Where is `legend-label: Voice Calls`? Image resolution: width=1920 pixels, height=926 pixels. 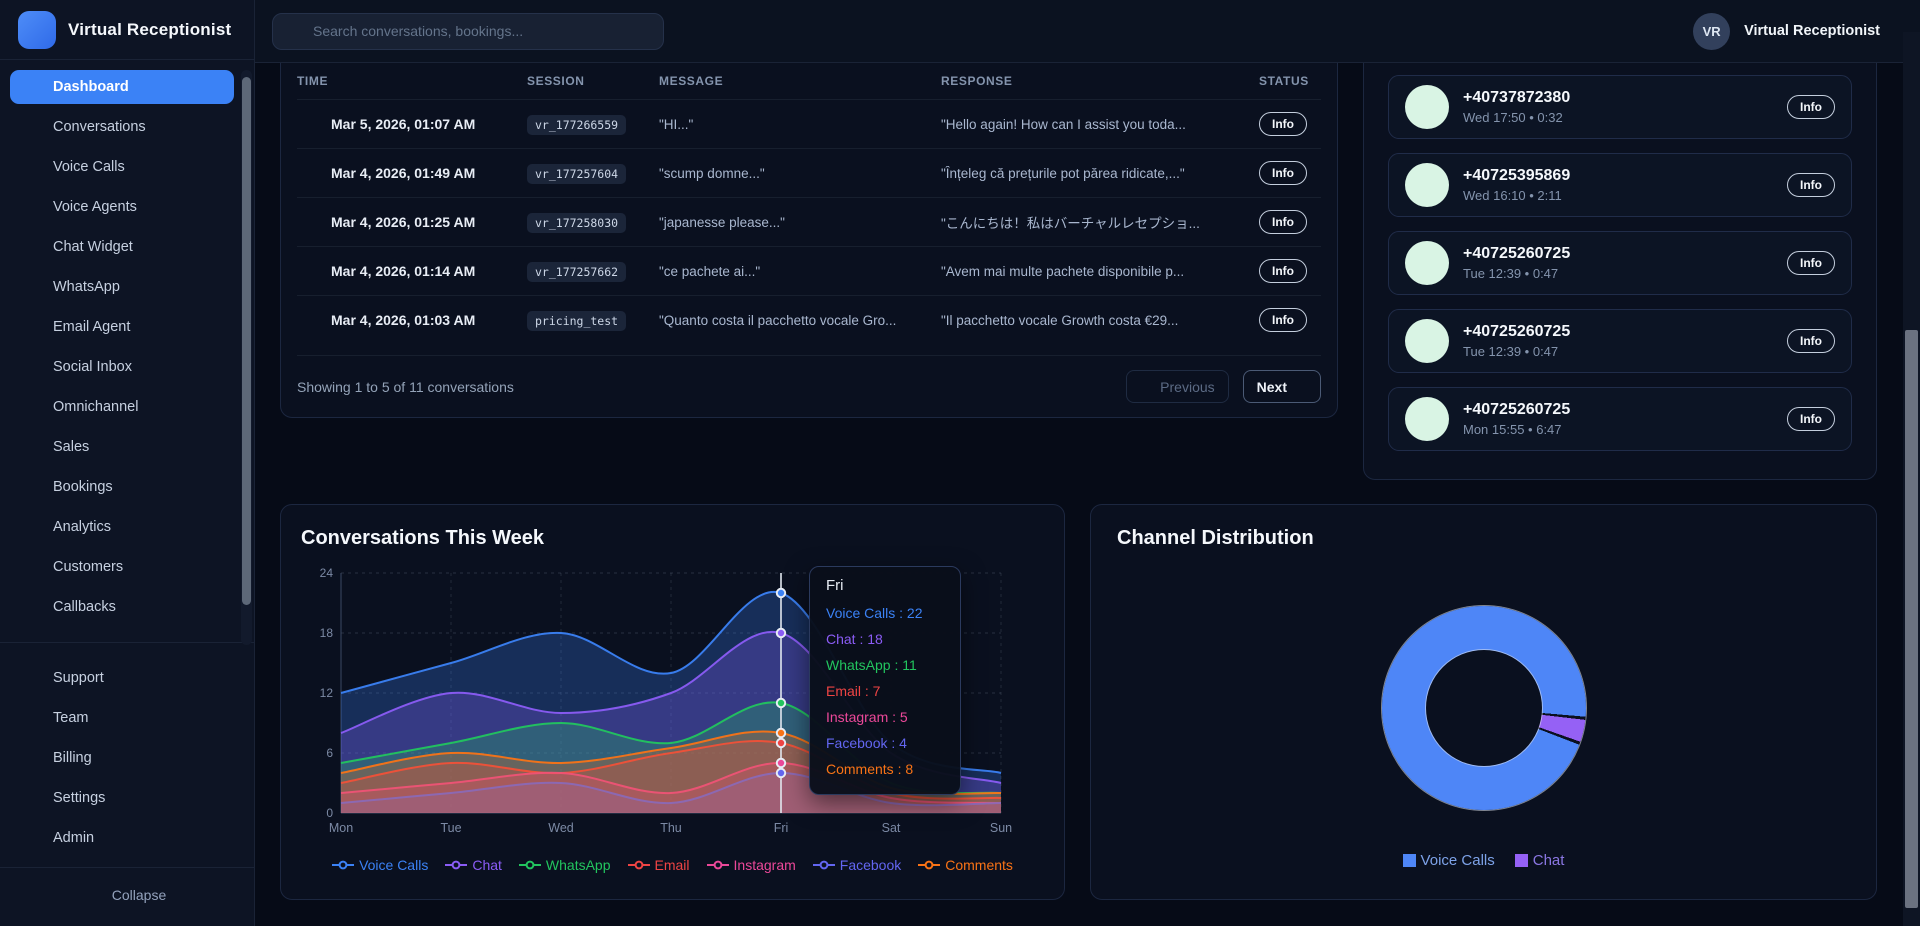 legend-label: Voice Calls is located at coordinates (1457, 860).